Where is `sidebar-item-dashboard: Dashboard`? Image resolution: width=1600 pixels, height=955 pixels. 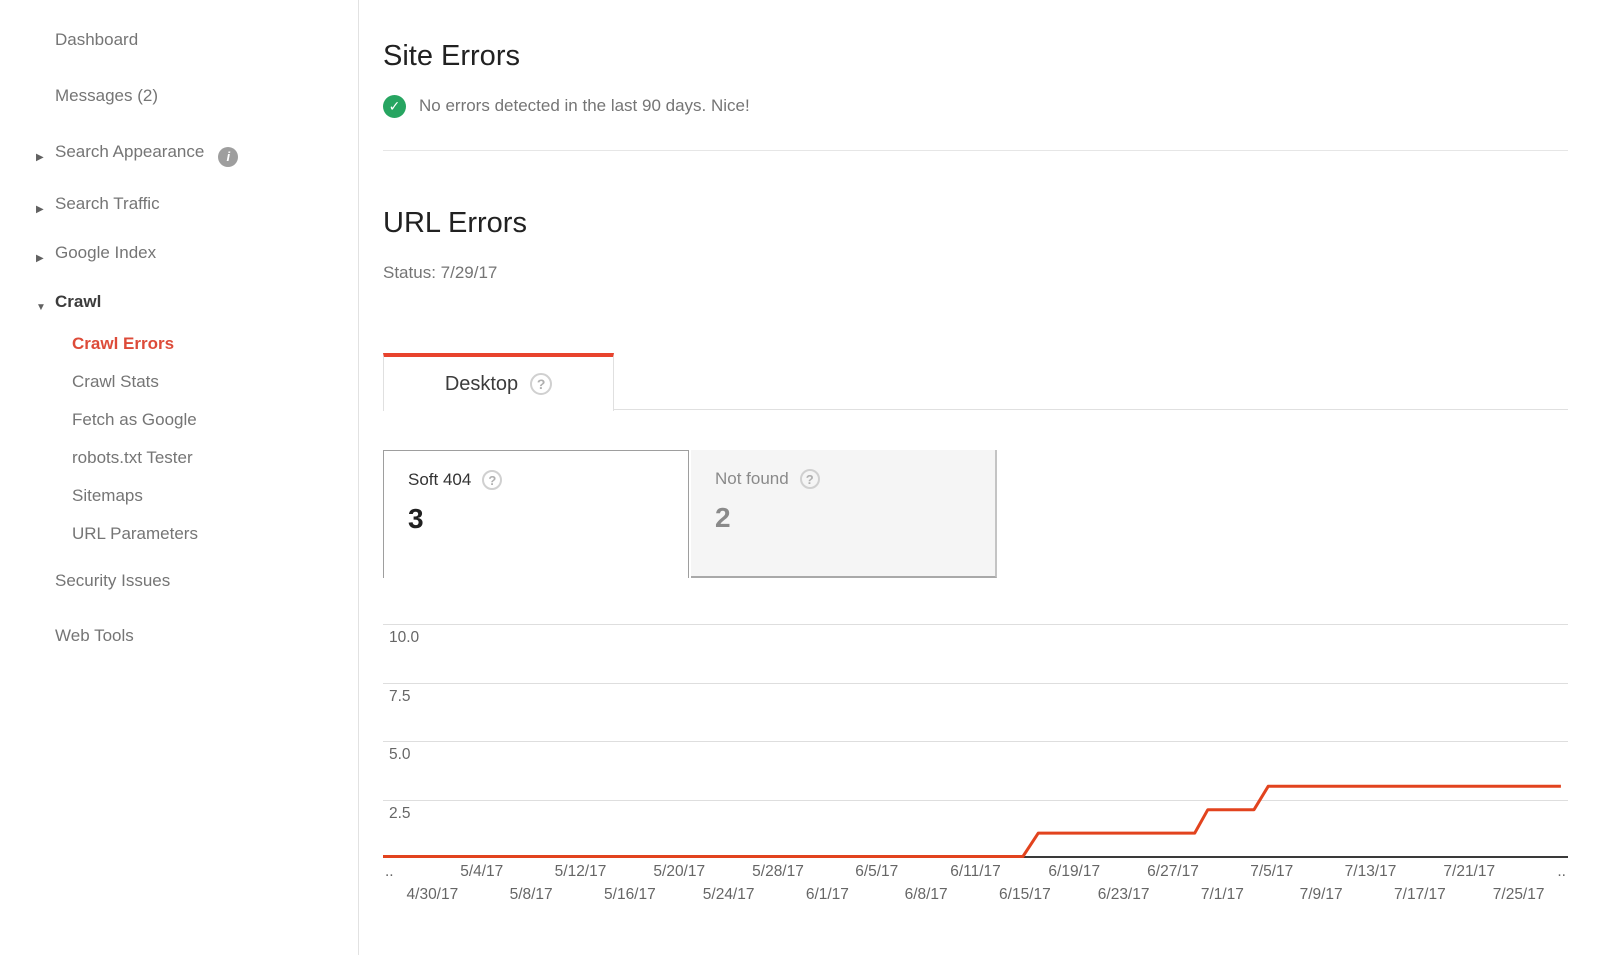
sidebar-item-dashboard: Dashboard is located at coordinates (179, 40).